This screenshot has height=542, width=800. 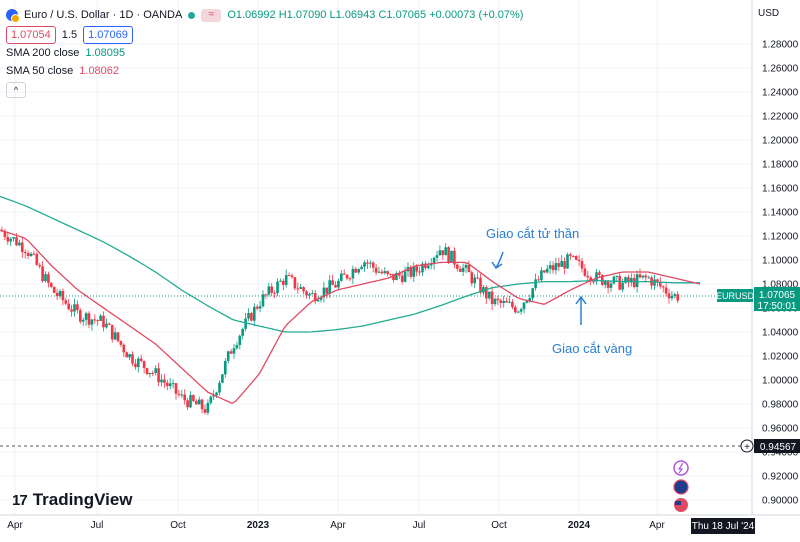 What do you see at coordinates (105, 53) in the screenshot?
I see `sma200-value: 1.08095` at bounding box center [105, 53].